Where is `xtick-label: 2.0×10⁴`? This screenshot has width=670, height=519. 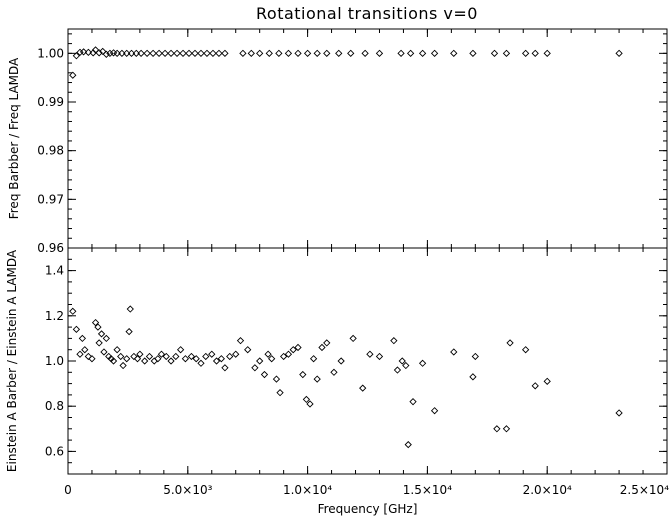
xtick-label: 2.0×10⁴ is located at coordinates (547, 490).